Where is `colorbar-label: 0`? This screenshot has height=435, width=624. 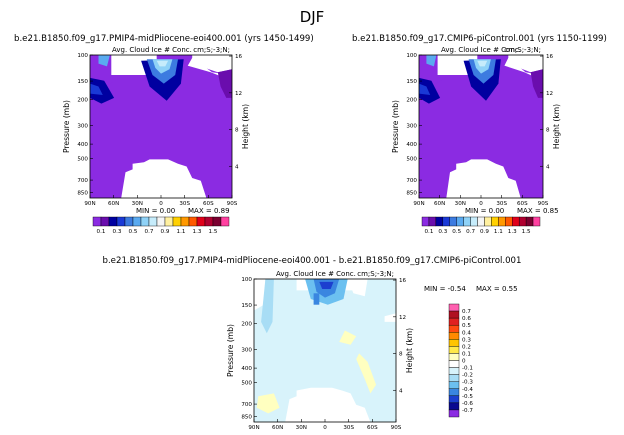 colorbar-label: 0 is located at coordinates (464, 362).